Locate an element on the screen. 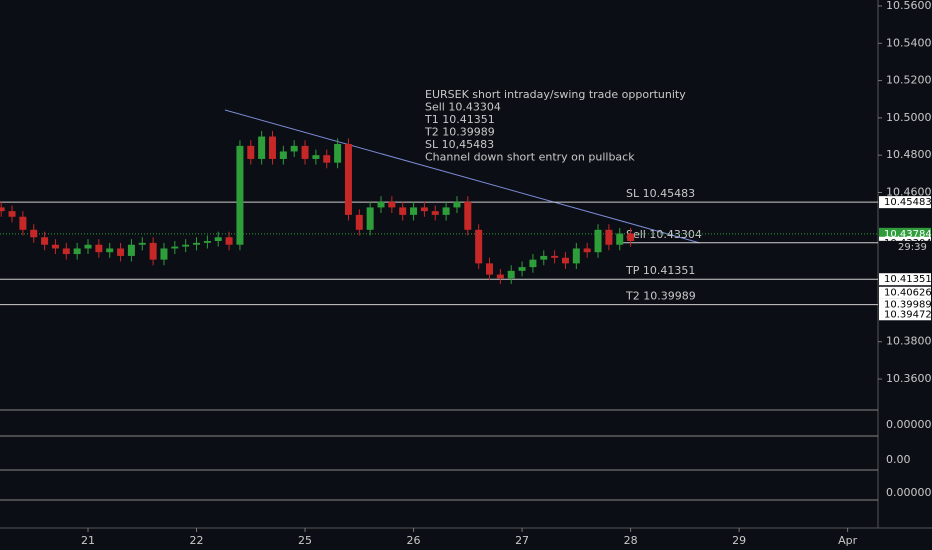 This screenshot has height=550, width=932. level-label: TP 10.41351 is located at coordinates (660, 270).